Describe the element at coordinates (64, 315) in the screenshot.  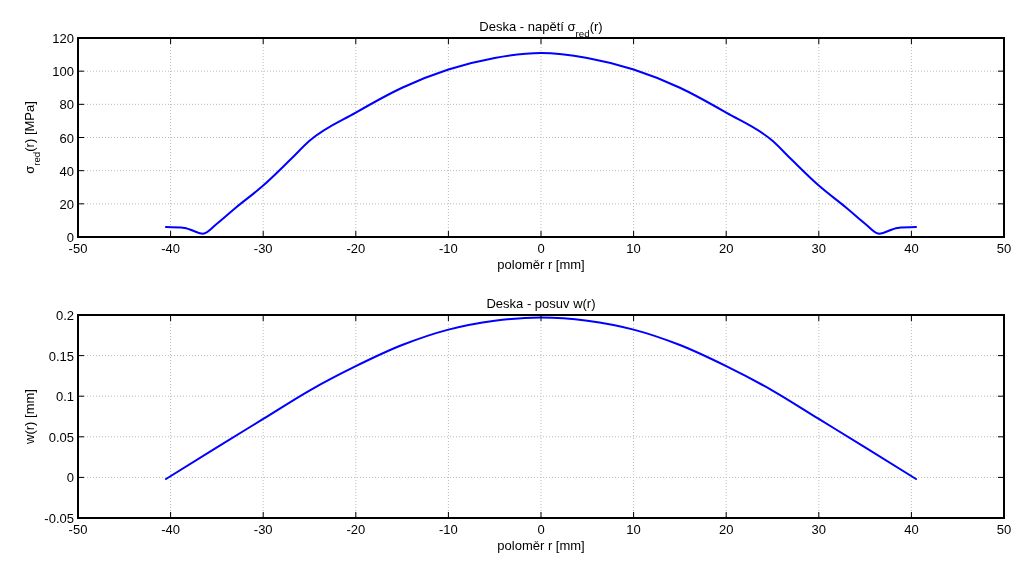
I see `y-tick-label: 0.2` at that location.